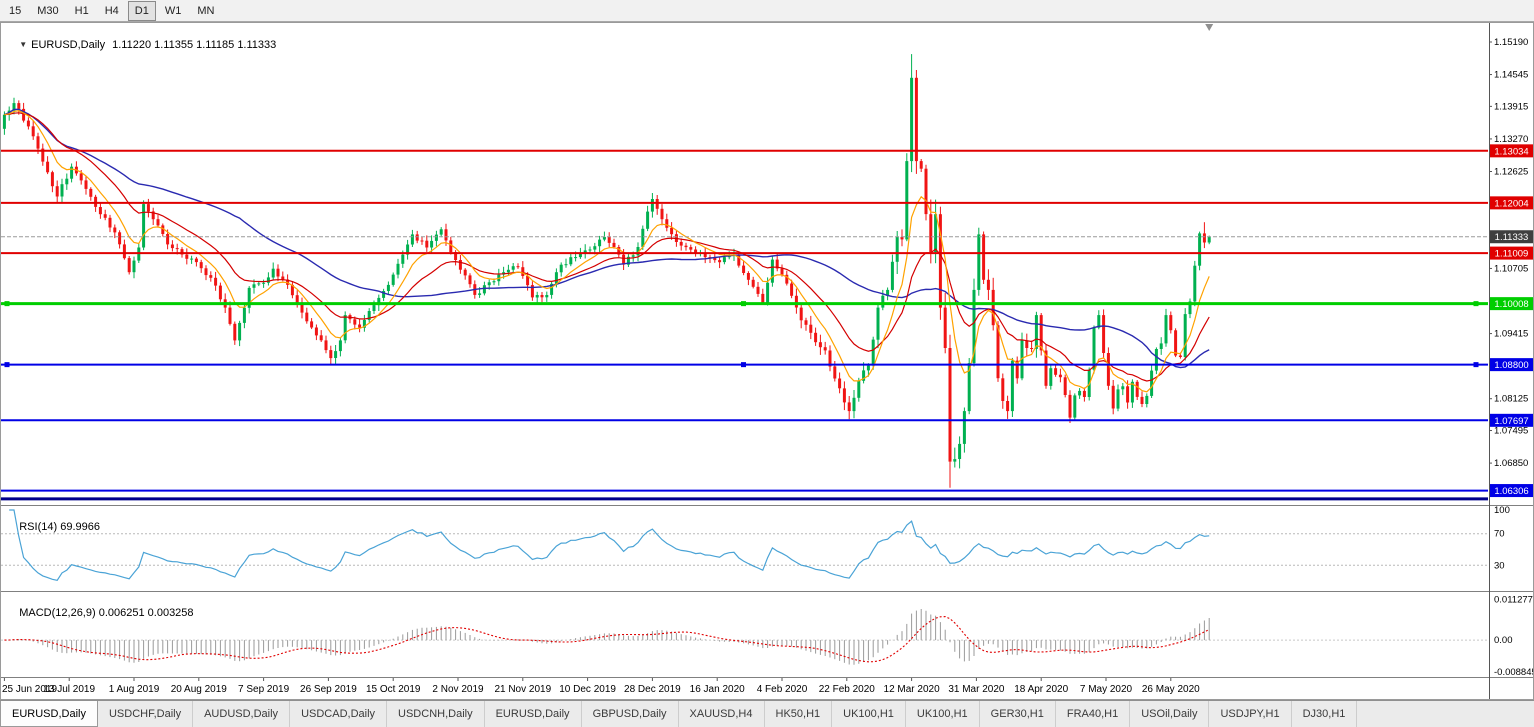 The height and width of the screenshot is (727, 1534). Describe the element at coordinates (1511, 171) in the screenshot. I see `svg-text: 1.12625` at that location.